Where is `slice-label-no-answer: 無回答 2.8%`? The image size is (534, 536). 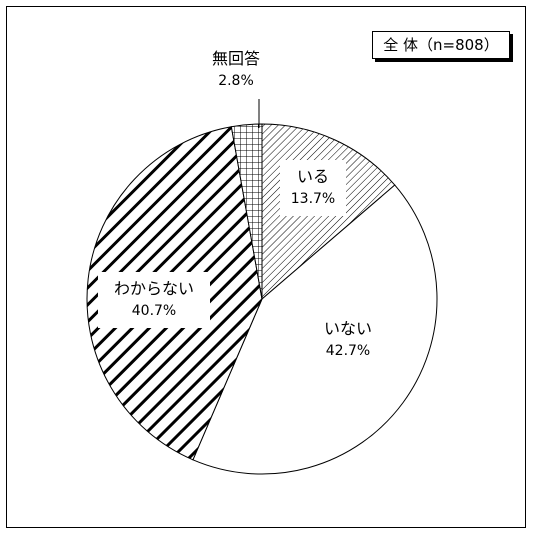
slice-label-no-answer: 無回答 2.8% is located at coordinates (236, 70).